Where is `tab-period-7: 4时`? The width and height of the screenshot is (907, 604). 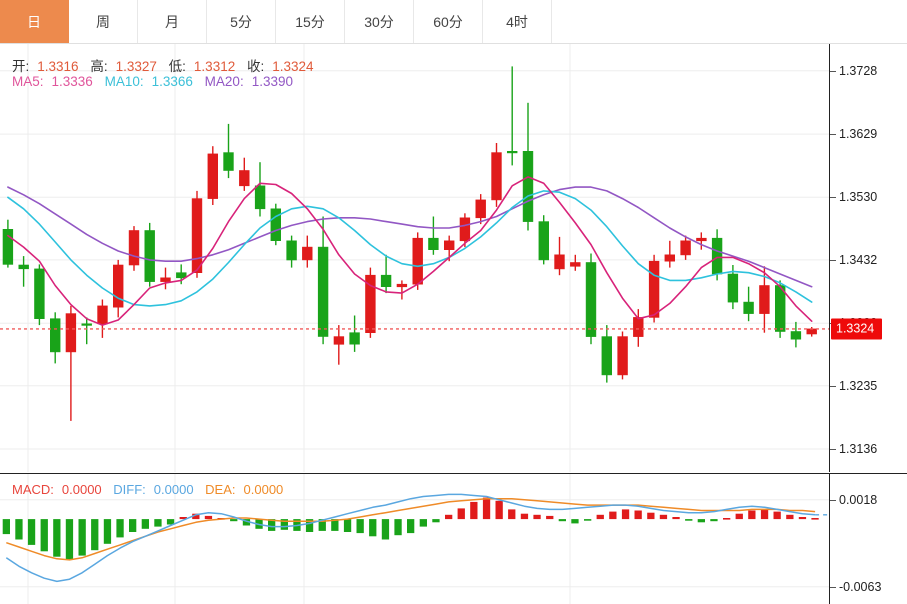
tab-period-7: 4时 is located at coordinates (517, 21).